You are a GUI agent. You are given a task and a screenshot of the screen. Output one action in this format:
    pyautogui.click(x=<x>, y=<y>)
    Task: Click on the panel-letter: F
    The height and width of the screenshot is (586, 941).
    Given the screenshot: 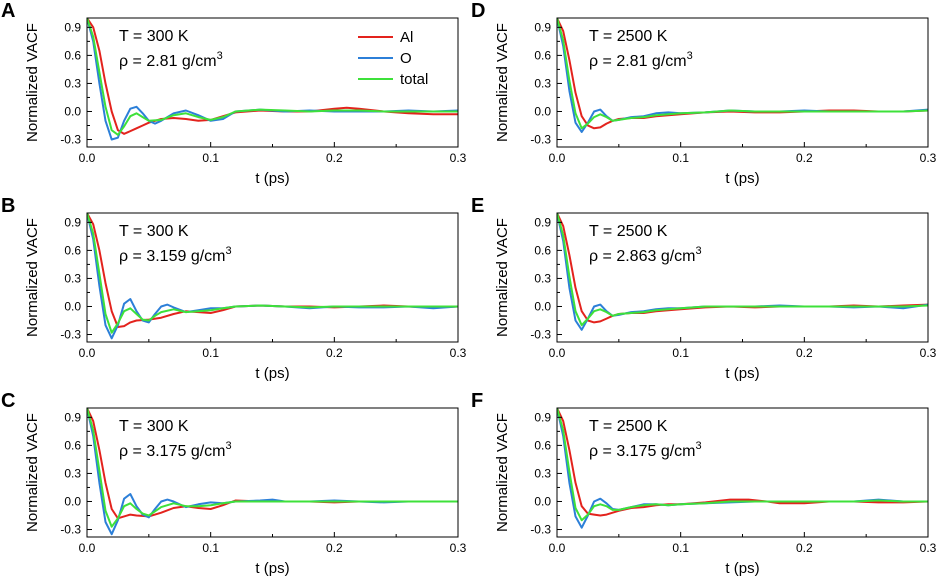 What is the action you would take?
    pyautogui.click(x=477, y=401)
    